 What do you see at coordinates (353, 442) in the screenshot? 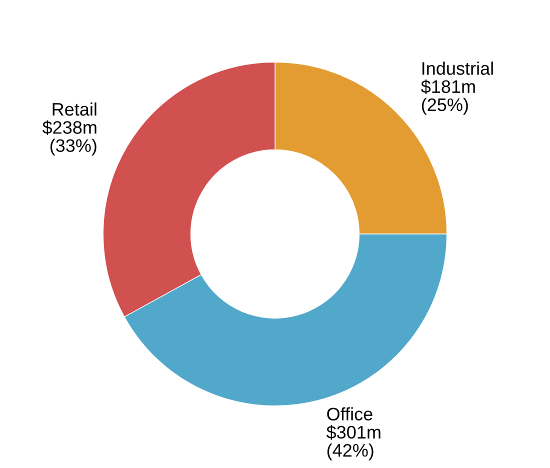
I see `data-label: $301m (42%)` at bounding box center [353, 442].